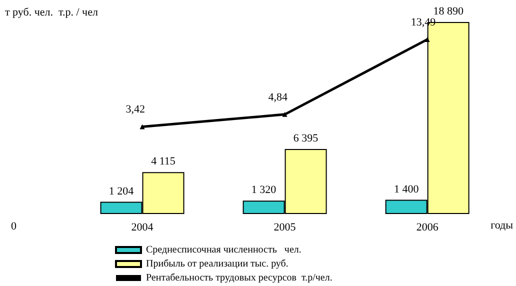 The height and width of the screenshot is (286, 516). Describe the element at coordinates (142, 228) in the screenshot. I see `x-tick-label: 2004` at that location.